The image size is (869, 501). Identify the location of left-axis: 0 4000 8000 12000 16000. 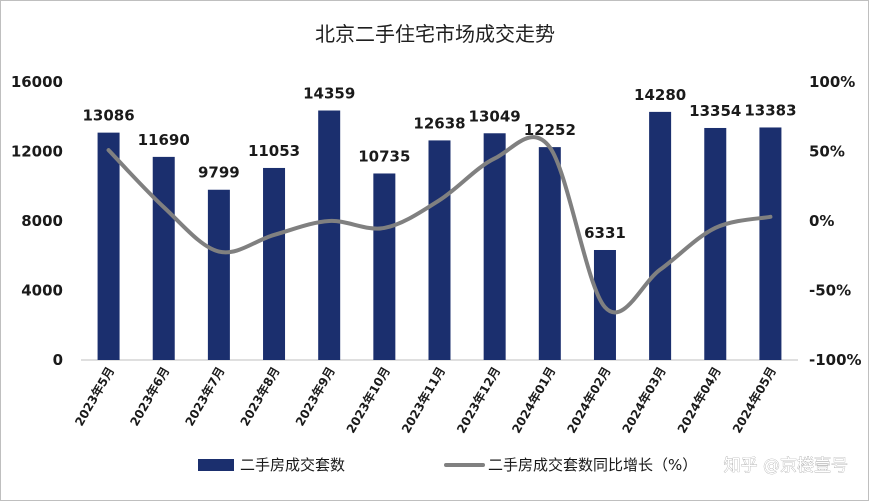
(37, 221).